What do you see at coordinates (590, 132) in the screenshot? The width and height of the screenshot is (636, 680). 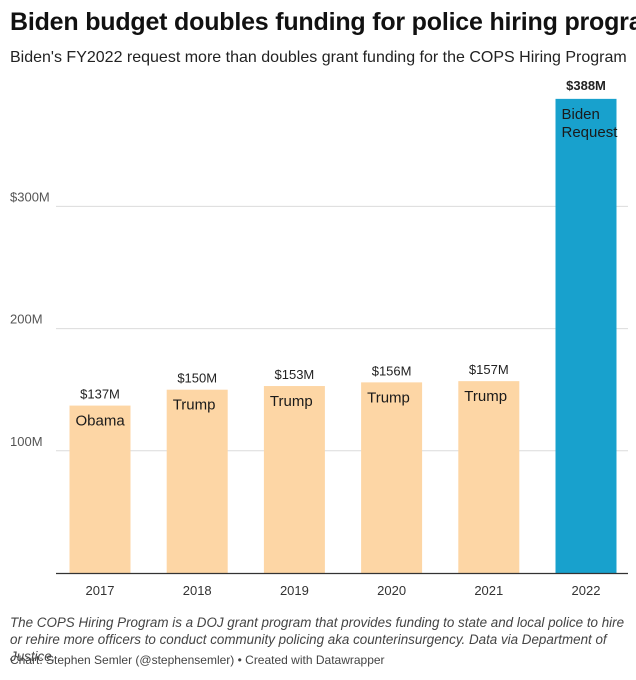 I see `bar-inside-label: Request` at bounding box center [590, 132].